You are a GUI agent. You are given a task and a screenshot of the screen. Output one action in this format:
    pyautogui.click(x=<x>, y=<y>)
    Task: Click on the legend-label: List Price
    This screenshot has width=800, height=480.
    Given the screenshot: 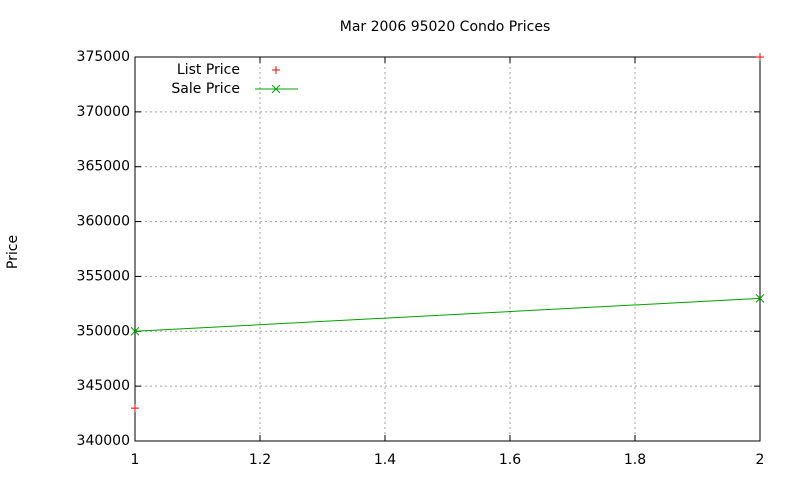 What is the action you would take?
    pyautogui.click(x=208, y=70)
    